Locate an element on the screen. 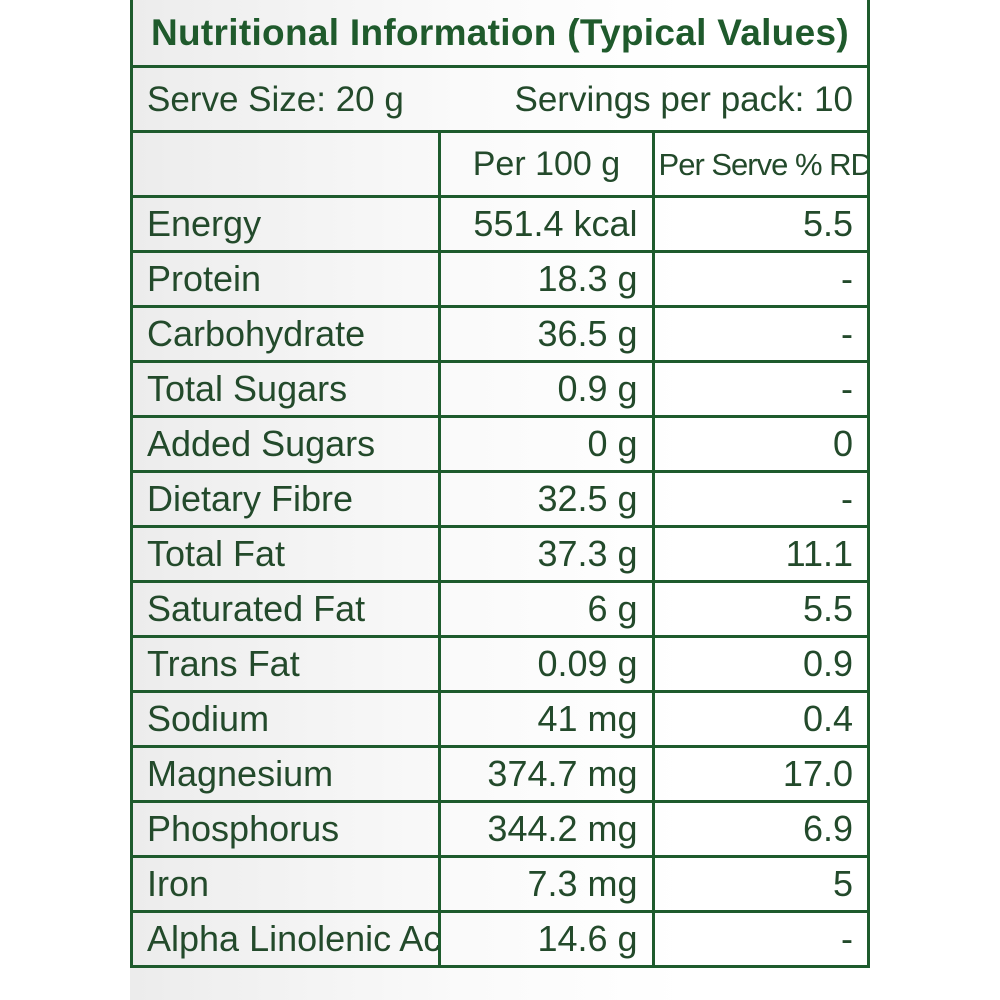 This screenshot has width=1000, height=1000. per-100g-value: 7.3 mg is located at coordinates (546, 884).